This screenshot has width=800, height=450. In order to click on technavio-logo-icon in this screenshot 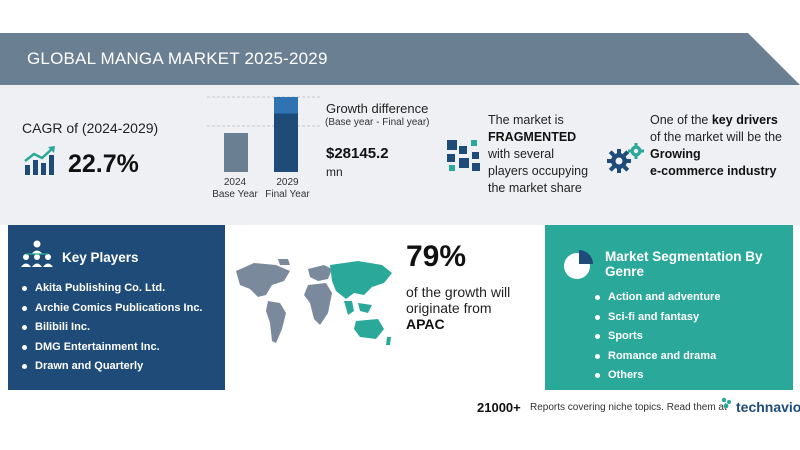, I will do `click(726, 403)`.